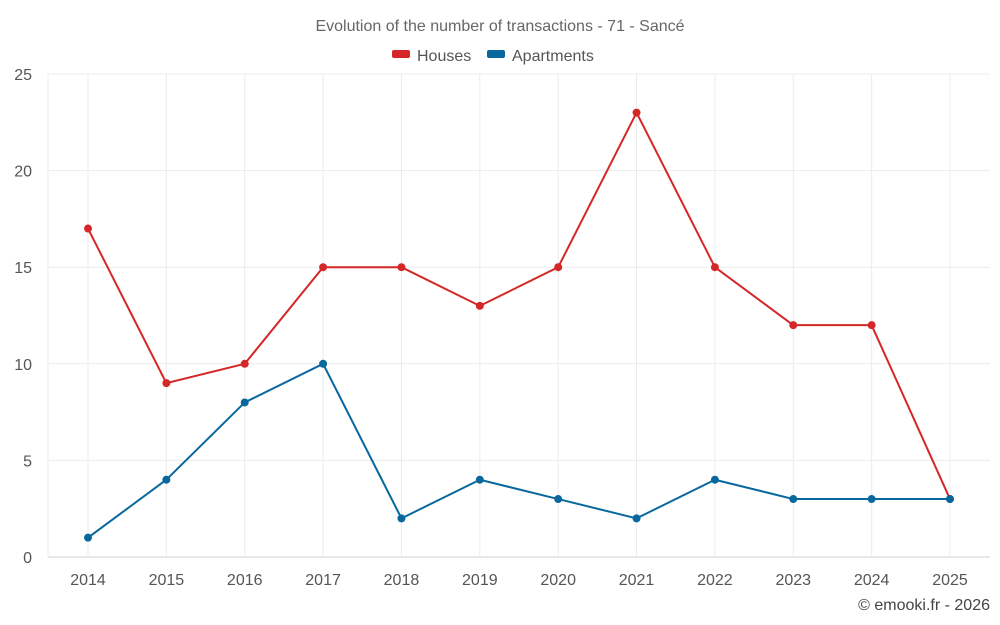 This screenshot has height=625, width=1000. What do you see at coordinates (23, 268) in the screenshot?
I see `y-tick-label: 15` at bounding box center [23, 268].